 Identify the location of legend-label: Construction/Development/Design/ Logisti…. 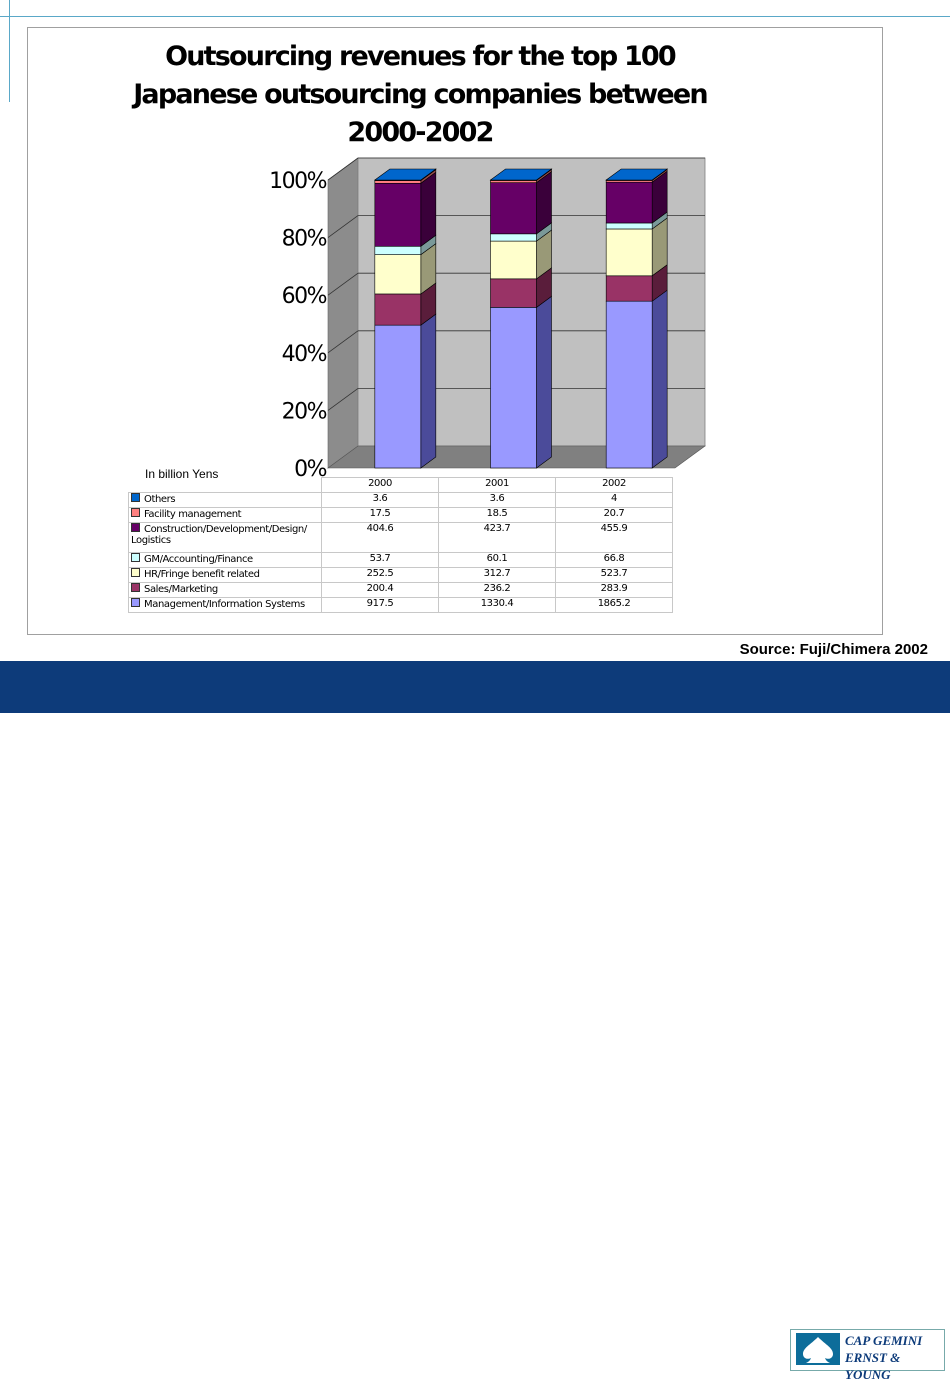
(219, 535).